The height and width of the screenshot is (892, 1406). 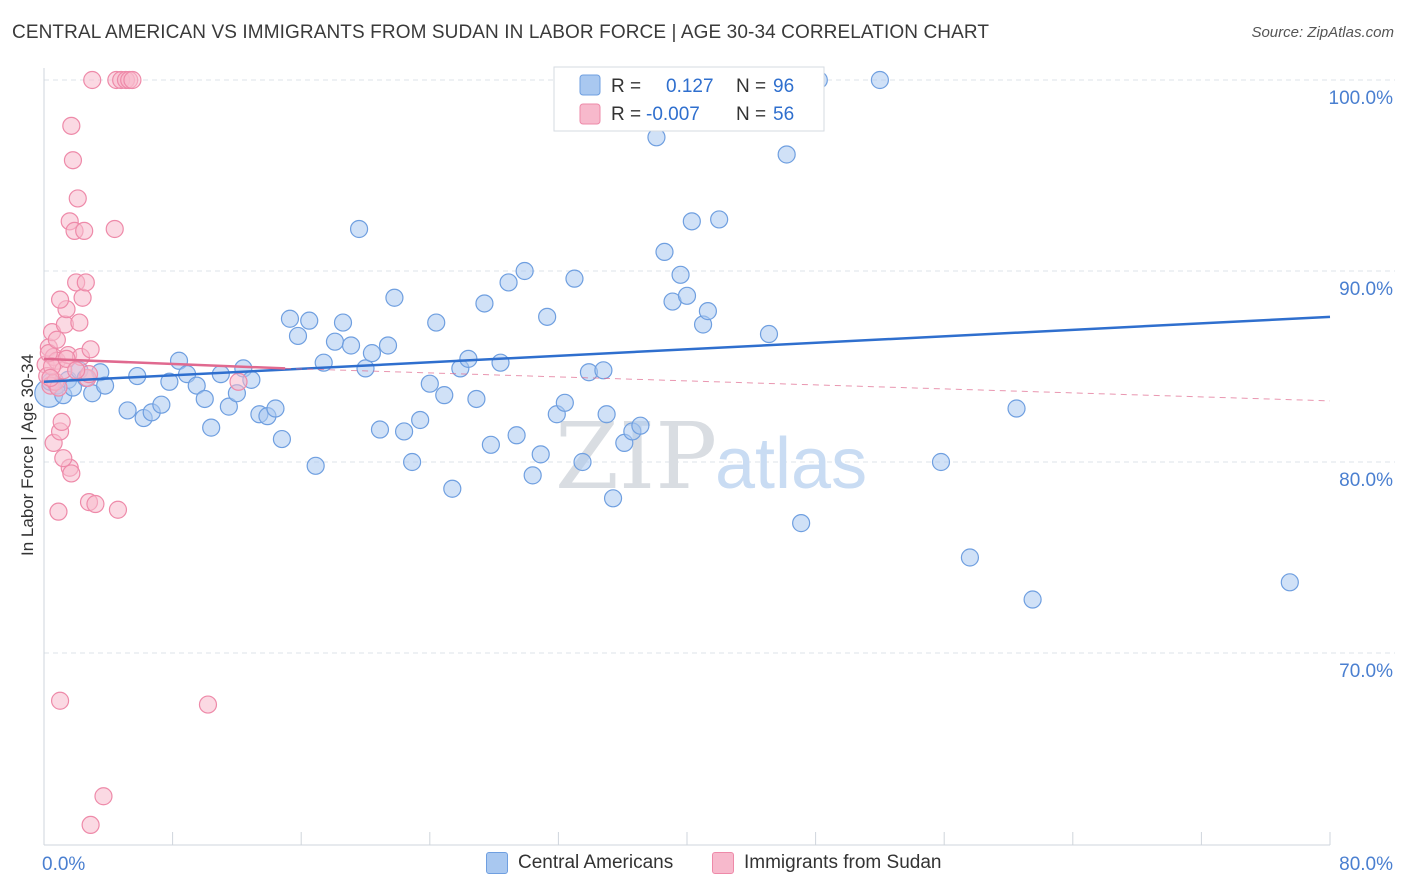 What do you see at coordinates (142, 452) in the screenshot?
I see `series-sudan` at bounding box center [142, 452].